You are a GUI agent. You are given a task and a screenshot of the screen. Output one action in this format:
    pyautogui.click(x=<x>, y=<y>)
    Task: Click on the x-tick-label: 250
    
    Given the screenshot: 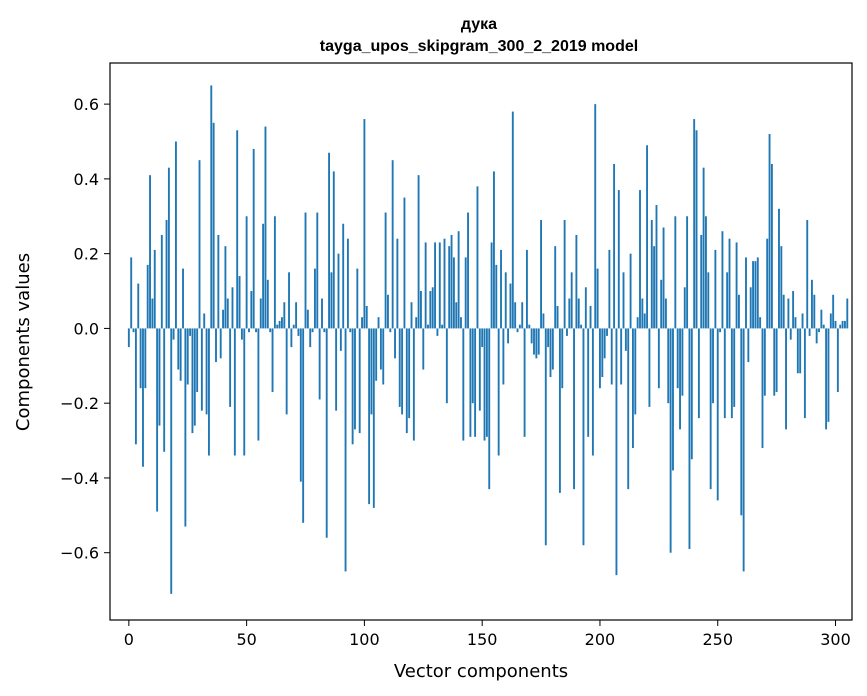 What is the action you would take?
    pyautogui.click(x=717, y=639)
    